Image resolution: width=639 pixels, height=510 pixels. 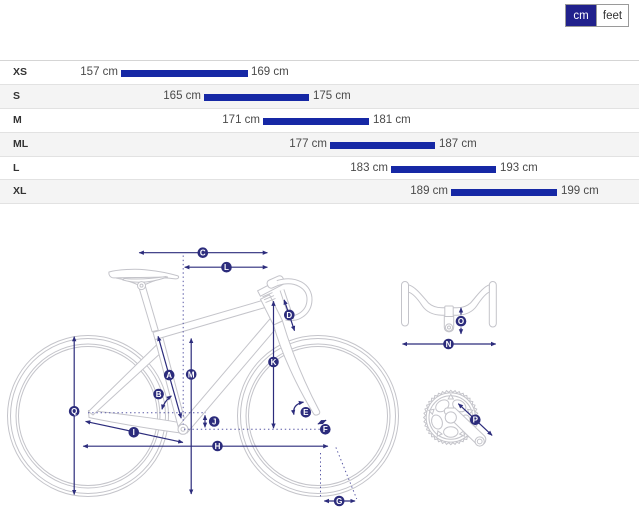 What do you see at coordinates (476, 420) in the screenshot?
I see `svg-text: P` at bounding box center [476, 420].